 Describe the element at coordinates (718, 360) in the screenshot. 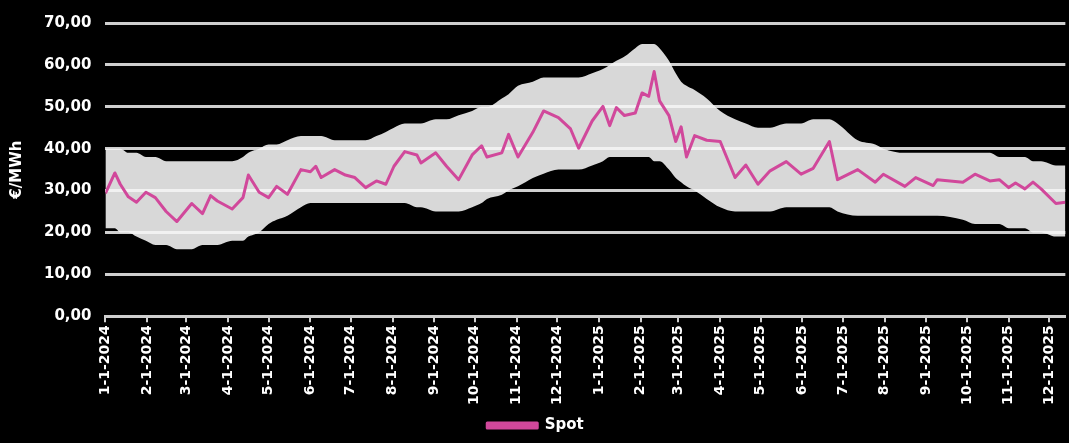

I see `x-tick-label: 4-1-2025` at that location.